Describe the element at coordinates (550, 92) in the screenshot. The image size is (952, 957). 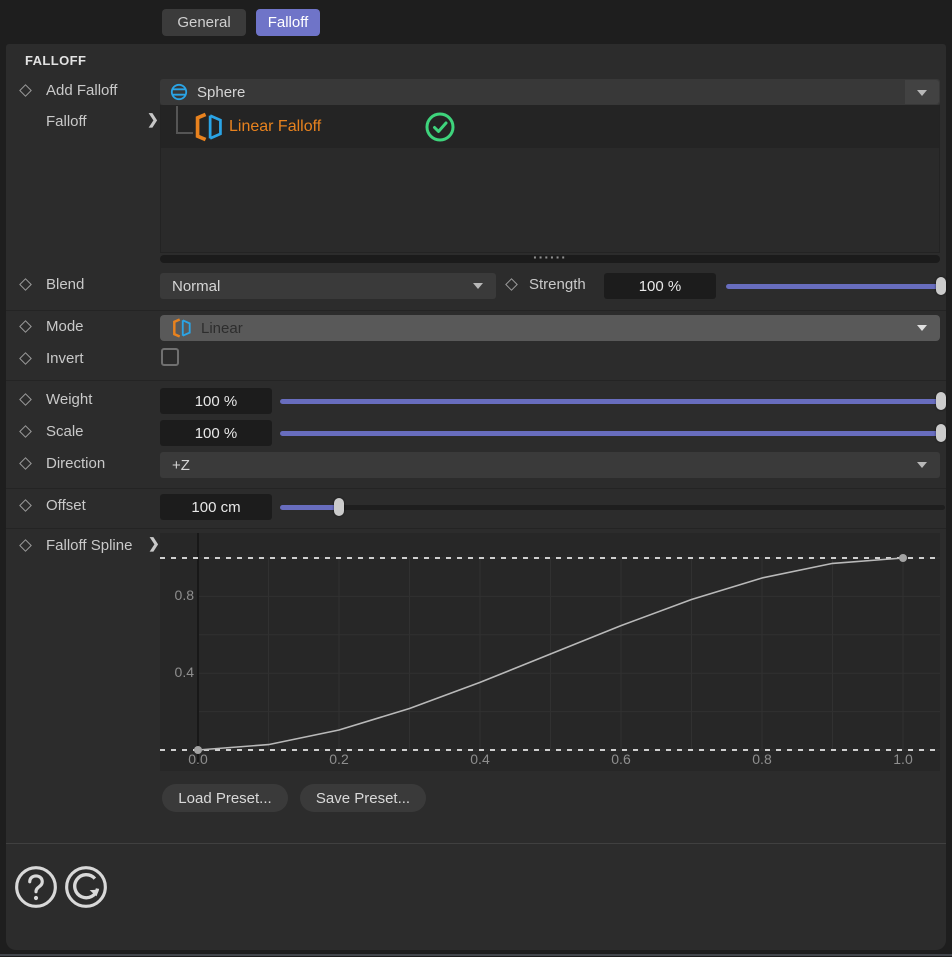
I see `object-selector-dropdown: Sphere` at that location.